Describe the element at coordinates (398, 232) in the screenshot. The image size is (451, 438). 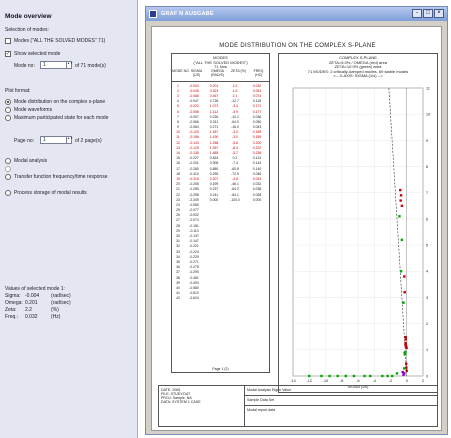
I see `damping-reference-line` at that location.